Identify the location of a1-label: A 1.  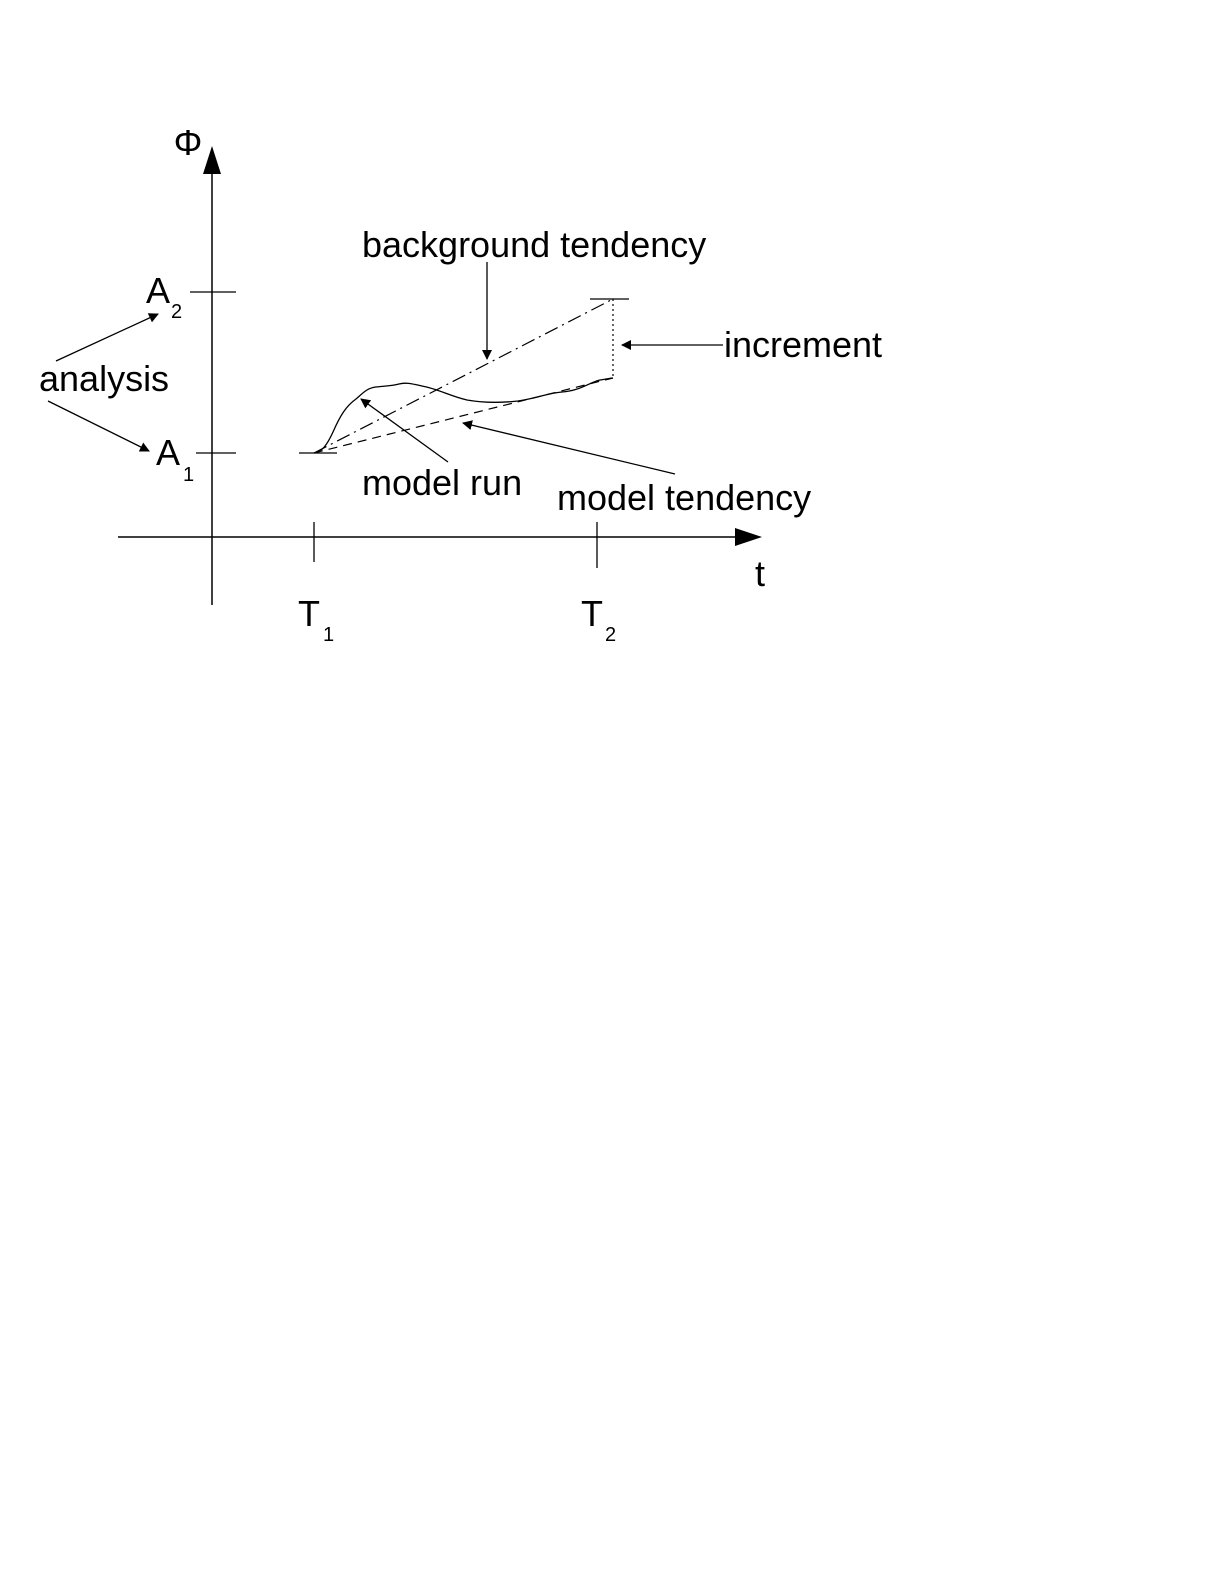
(175, 459).